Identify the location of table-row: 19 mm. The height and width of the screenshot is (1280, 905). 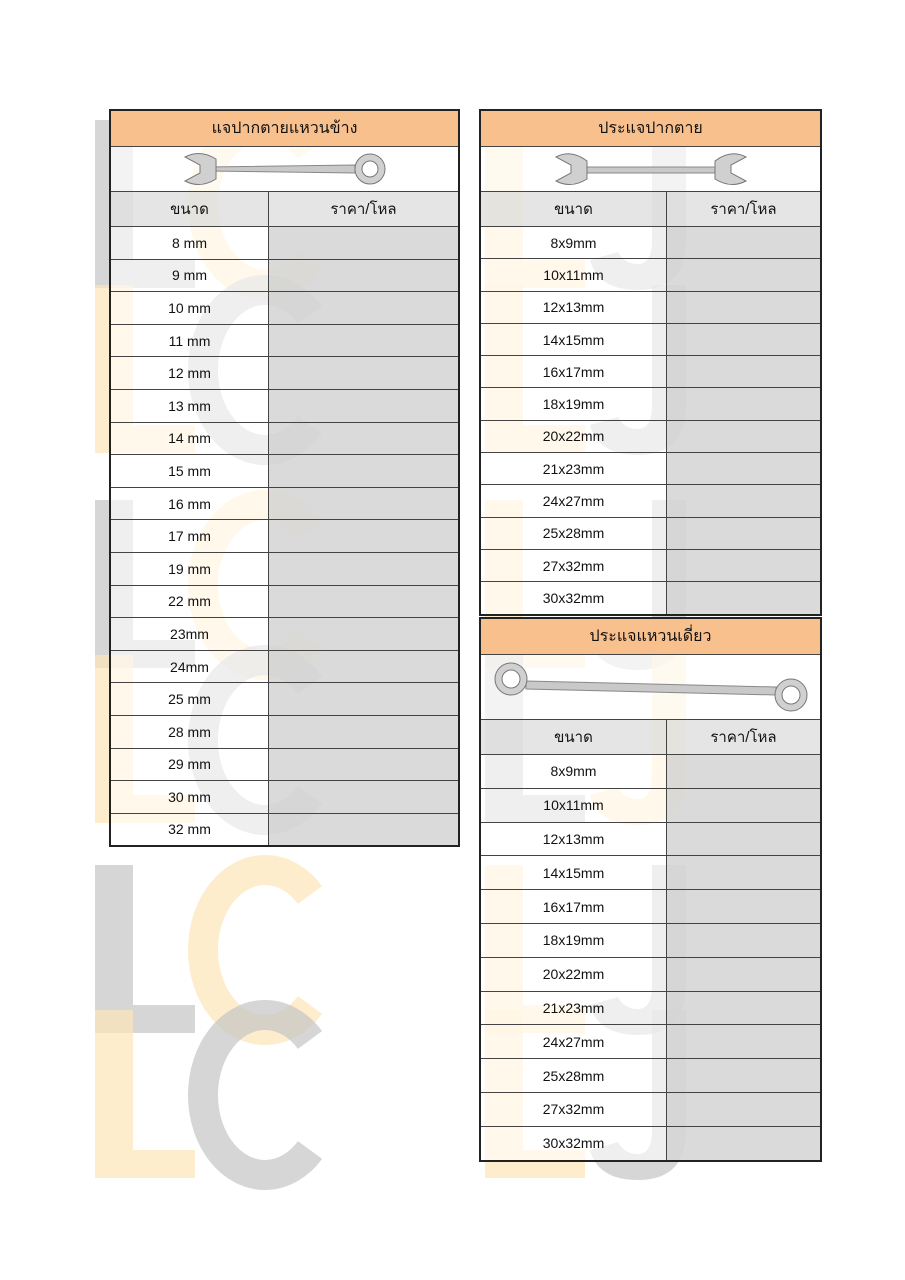
(284, 568).